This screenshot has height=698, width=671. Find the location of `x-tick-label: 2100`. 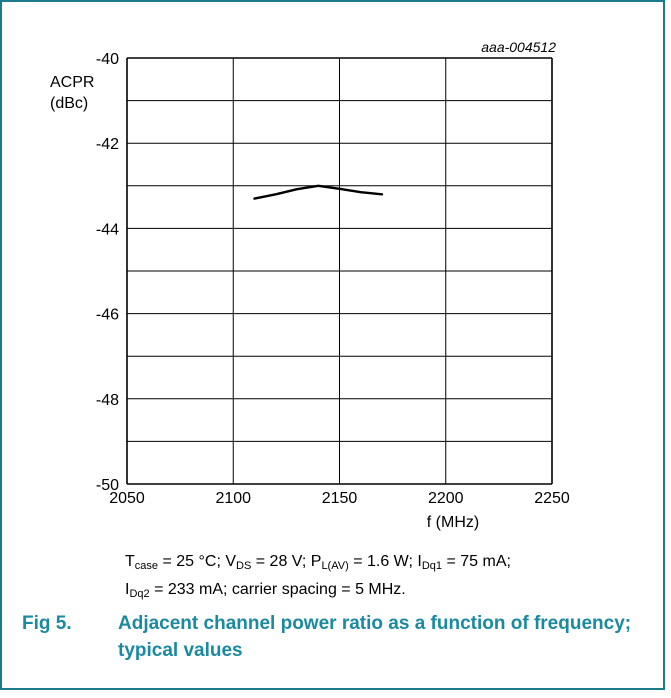

x-tick-label: 2100 is located at coordinates (233, 498).